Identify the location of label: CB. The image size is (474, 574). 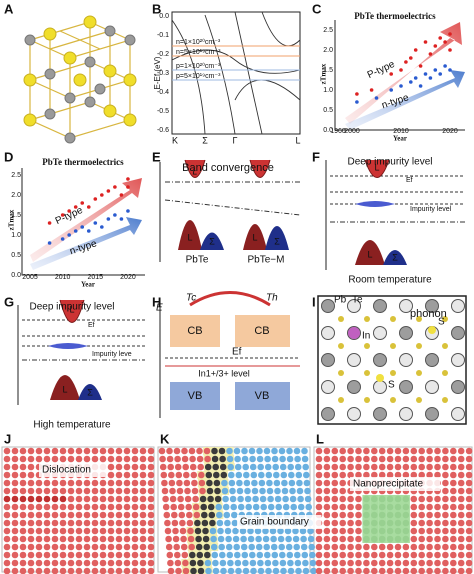
(261, 331).